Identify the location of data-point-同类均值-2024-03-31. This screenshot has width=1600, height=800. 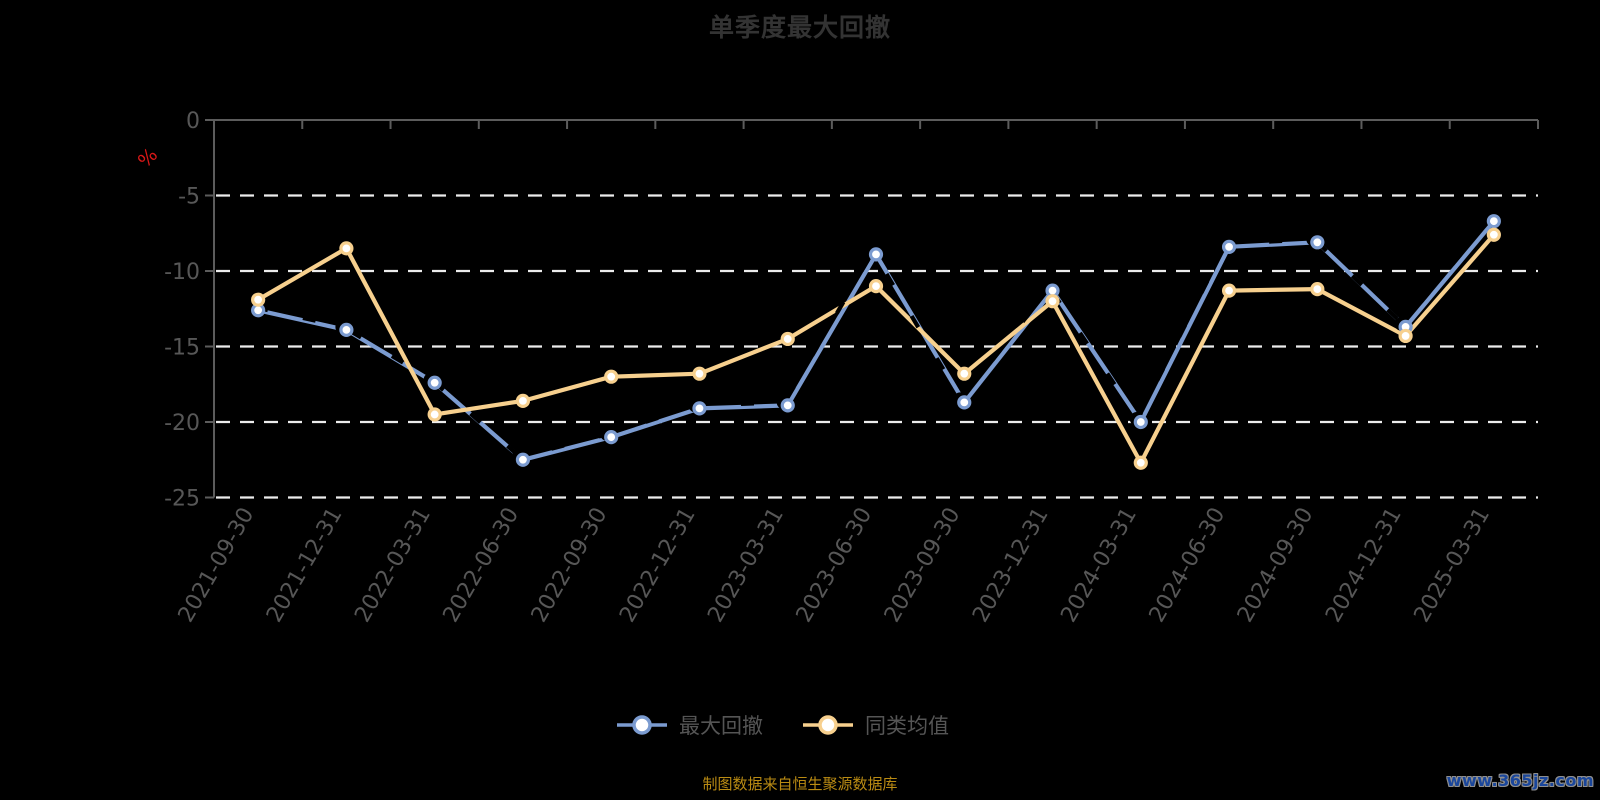
(1140, 462).